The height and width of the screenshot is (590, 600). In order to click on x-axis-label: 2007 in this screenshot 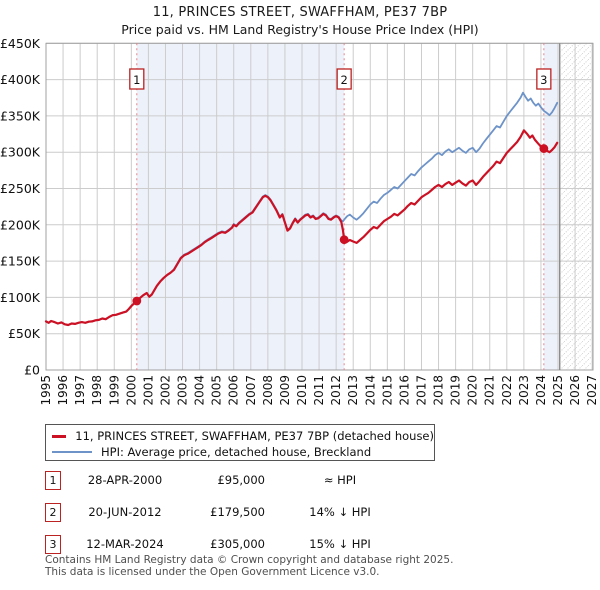, I will do `click(251, 390)`.